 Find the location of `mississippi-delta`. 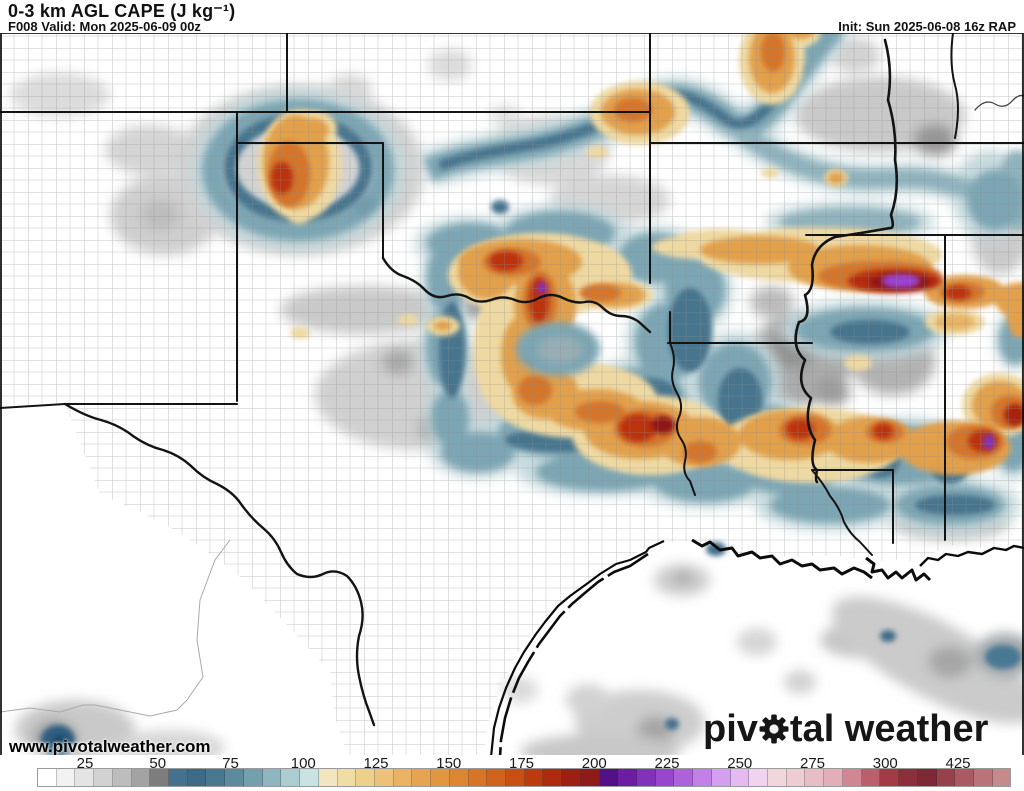

mississippi-delta is located at coordinates (898, 569).